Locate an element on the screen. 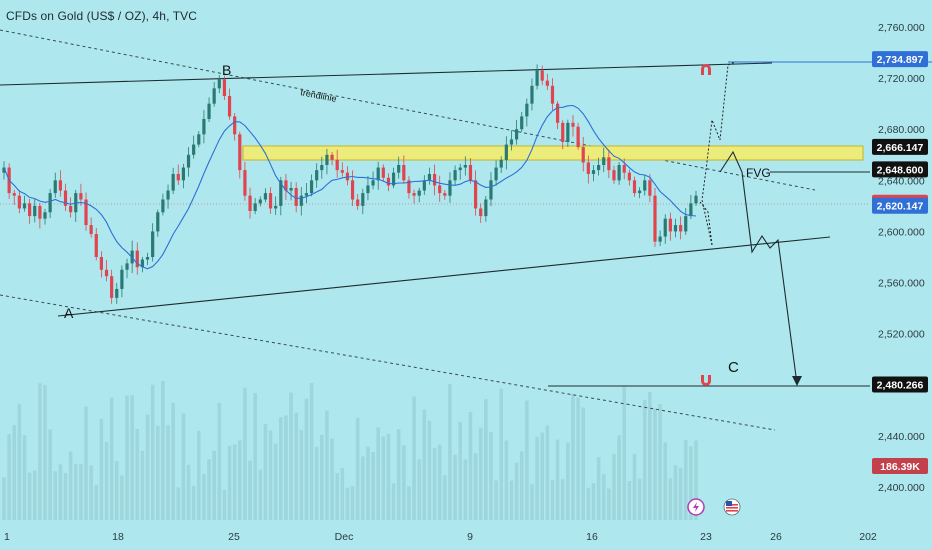 This screenshot has height=550, width=932. price-badge: 2,666.147 is located at coordinates (900, 146).